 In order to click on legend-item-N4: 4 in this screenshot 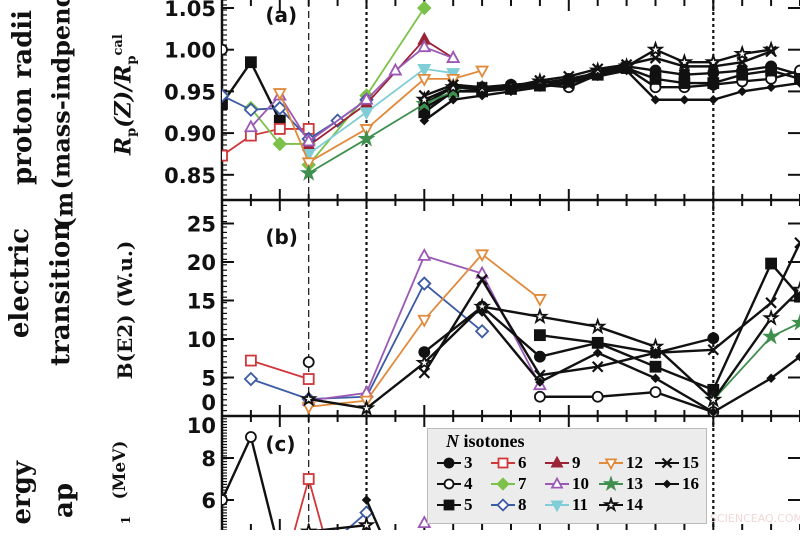, I will do `click(454, 484)`.